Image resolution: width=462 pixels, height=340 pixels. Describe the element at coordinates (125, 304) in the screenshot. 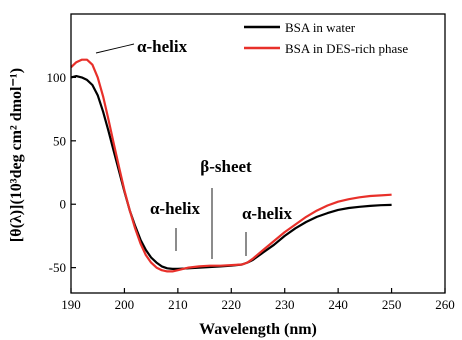

I see `x-tick-label-200: 200` at that location.